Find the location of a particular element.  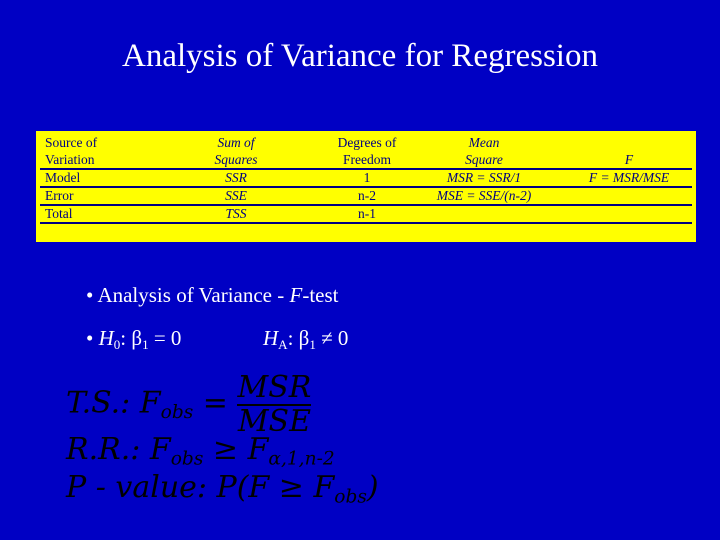

table-header: Degrees of is located at coordinates (367, 142).